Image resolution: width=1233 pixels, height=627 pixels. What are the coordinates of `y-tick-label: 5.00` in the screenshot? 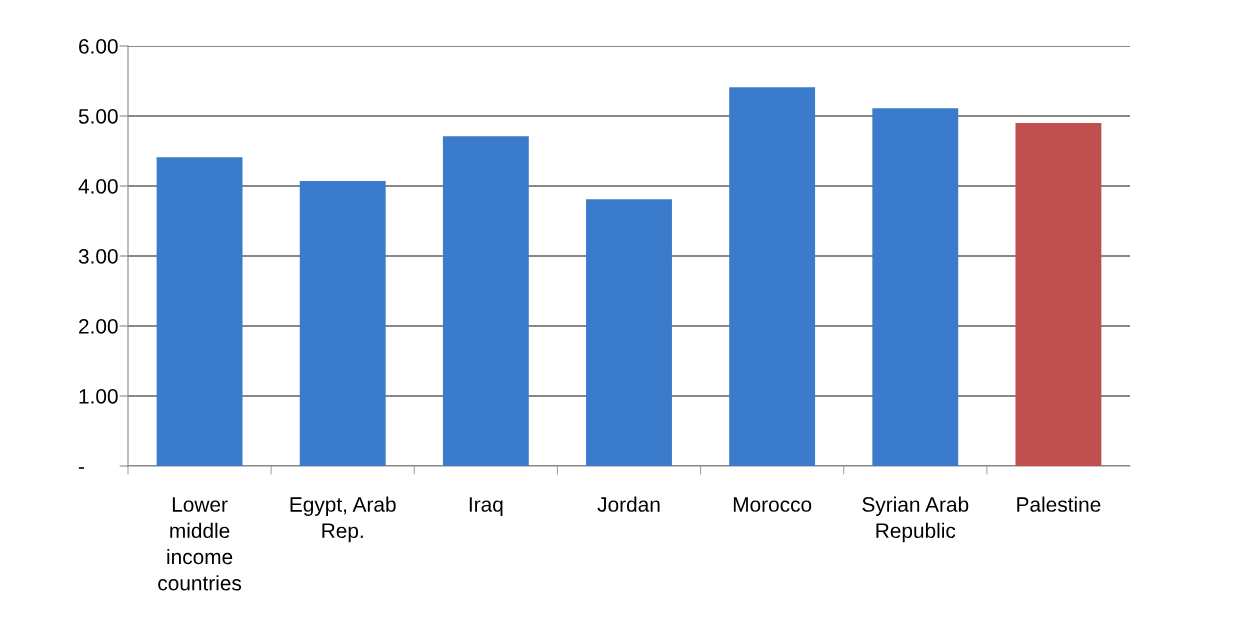 It's located at (98, 116).